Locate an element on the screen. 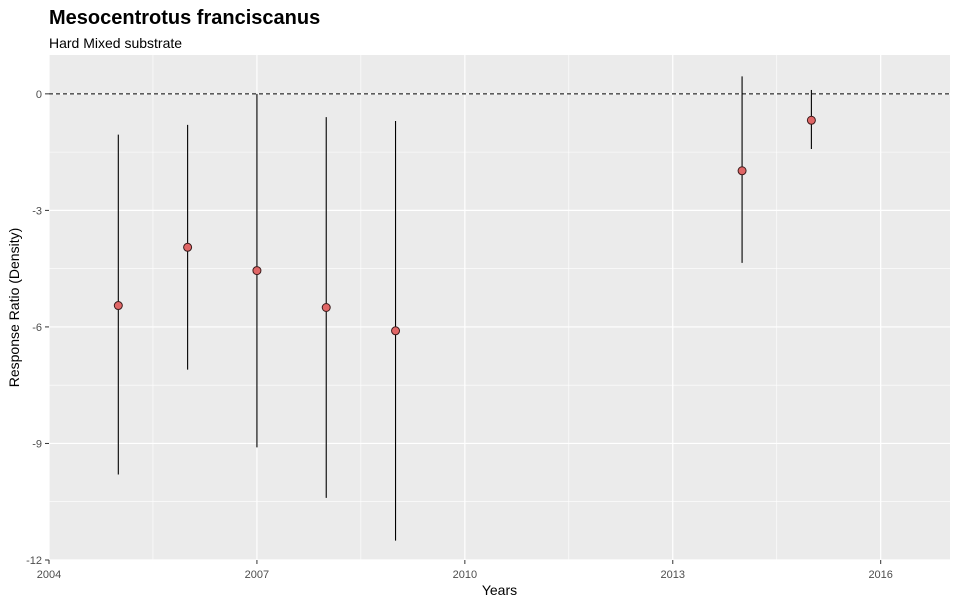  chart-subtitle: Hard Mixed substrate is located at coordinates (115, 43).